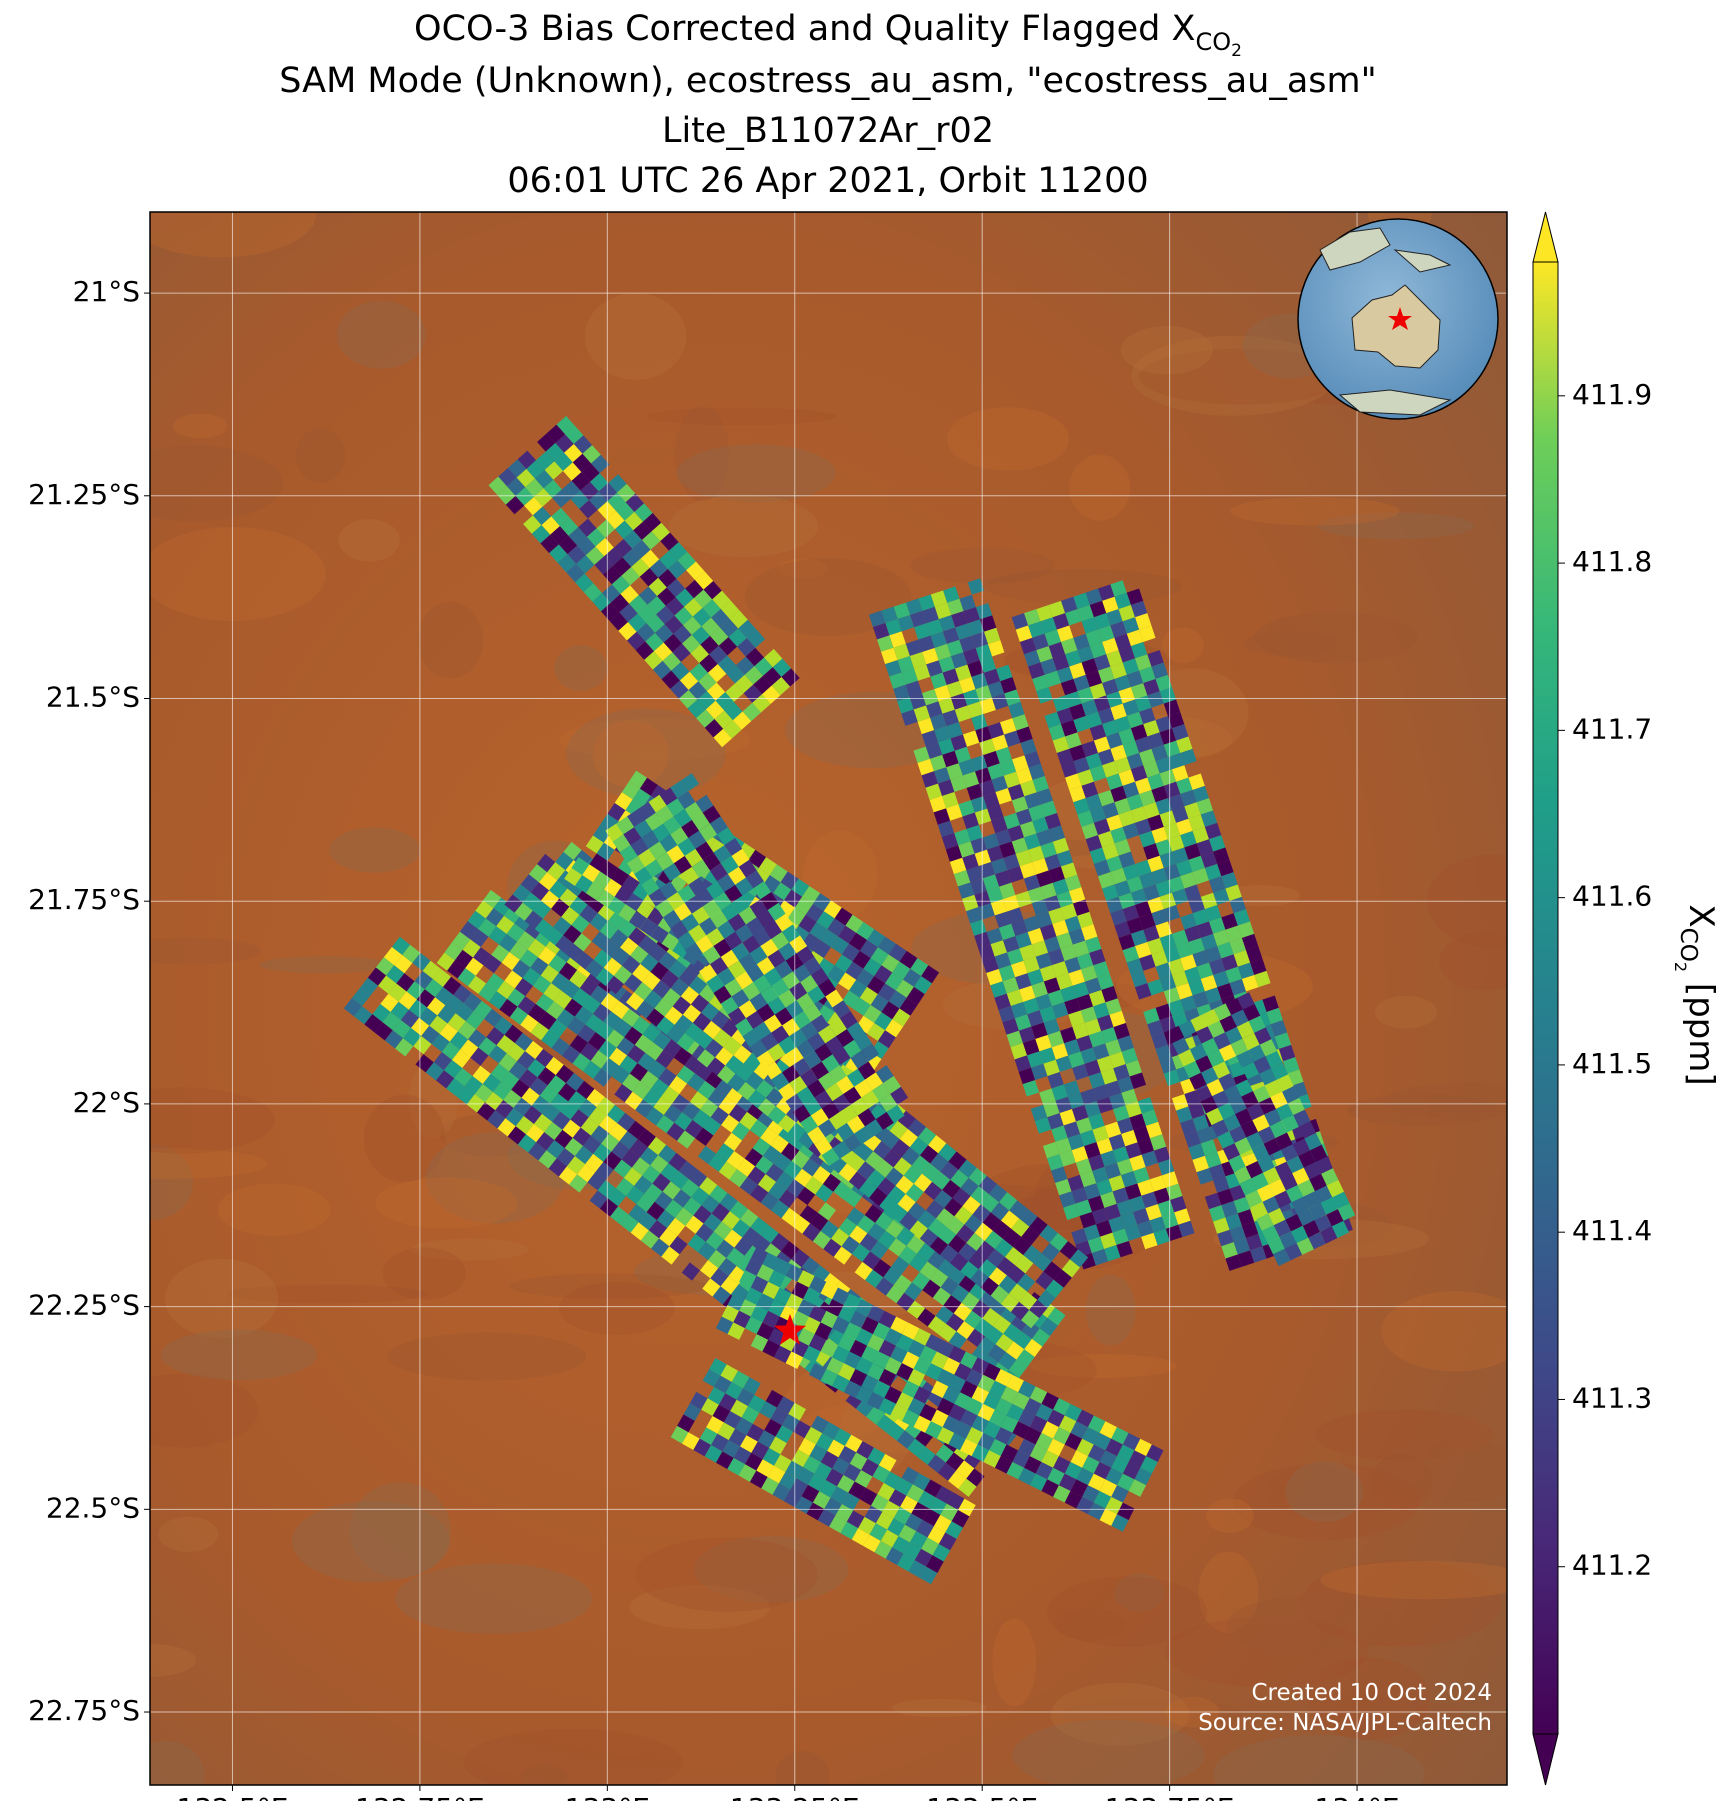  Describe the element at coordinates (84, 899) in the screenshot. I see `y-tick-label: 21.75°S` at that location.